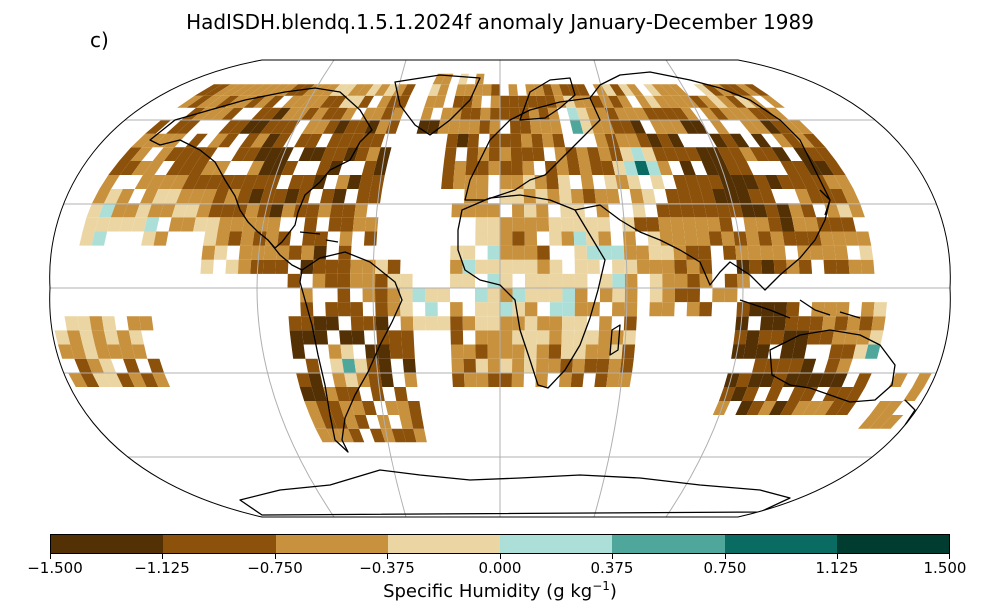 The width and height of the screenshot is (1000, 603). Describe the element at coordinates (319, 237) in the screenshot. I see `caribbean-islands` at that location.